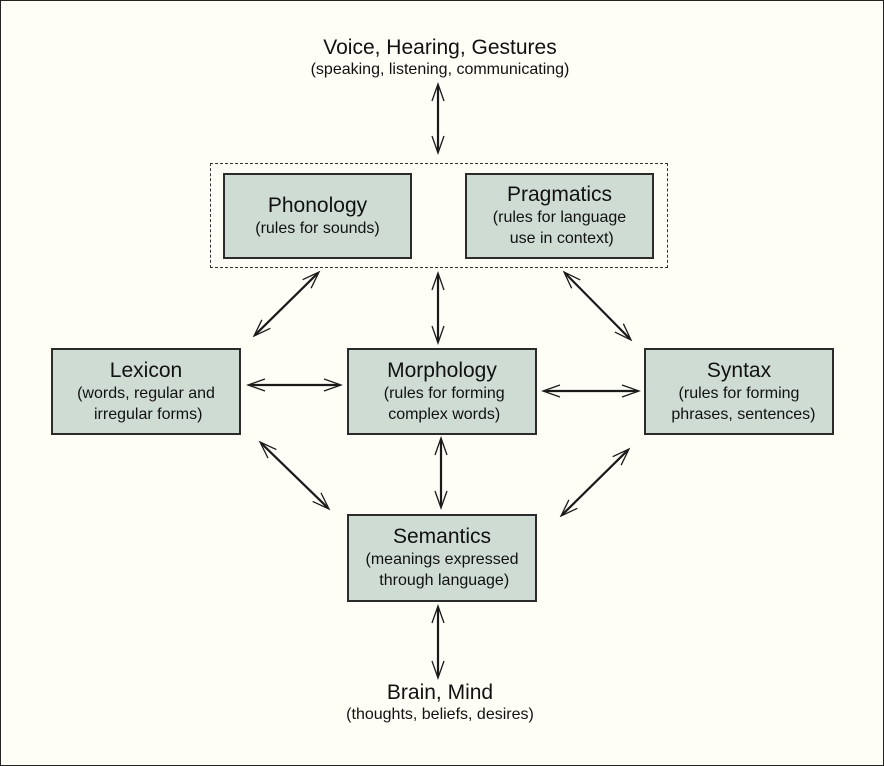 This screenshot has width=884, height=766. What do you see at coordinates (317, 205) in the screenshot?
I see `phonology-title: Phonology` at bounding box center [317, 205].